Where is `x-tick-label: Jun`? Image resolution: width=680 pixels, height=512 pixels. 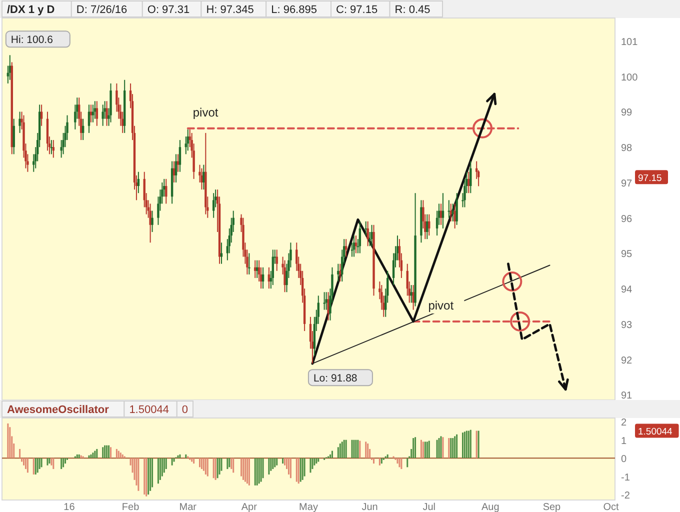 x-tick-label: Jun is located at coordinates (370, 507).